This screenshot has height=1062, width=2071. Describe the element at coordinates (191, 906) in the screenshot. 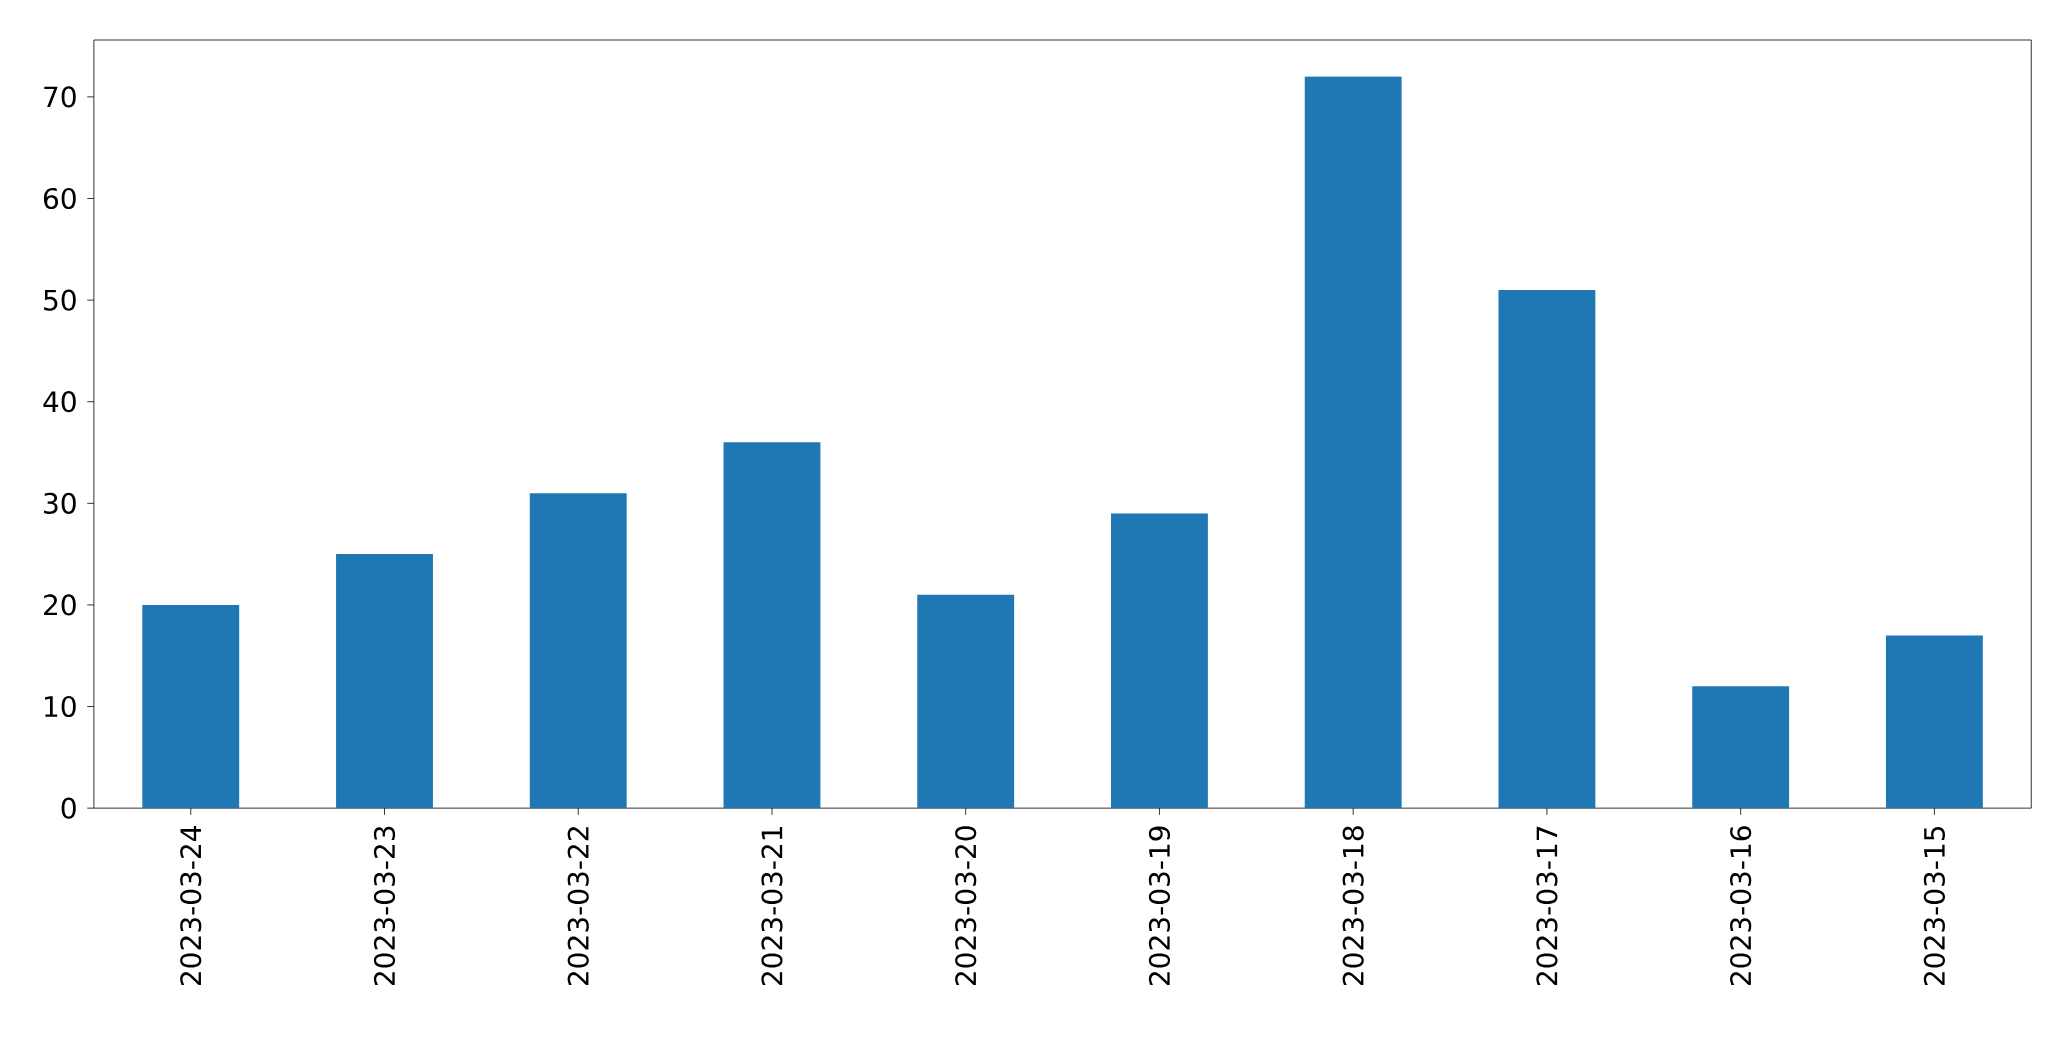

I see `x-tick-label: 2023-03-24` at that location.